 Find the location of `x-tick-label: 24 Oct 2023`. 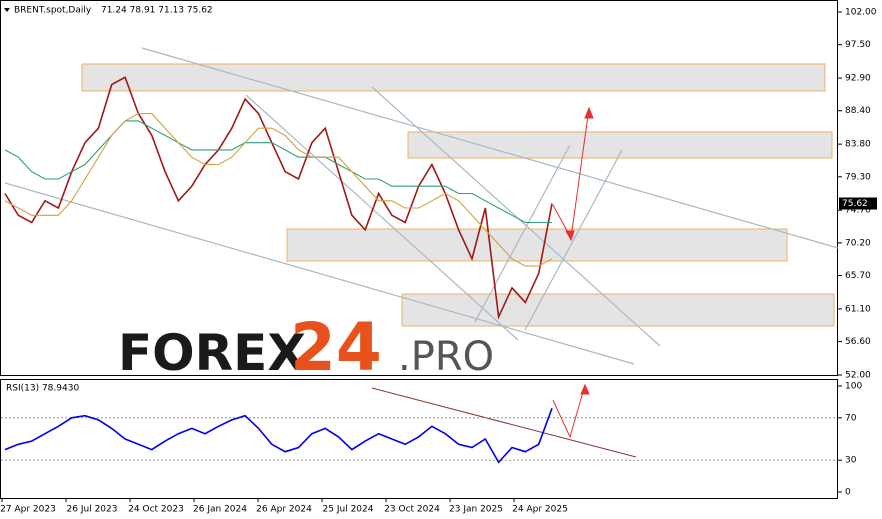

x-tick-label: 24 Oct 2023 is located at coordinates (156, 510).